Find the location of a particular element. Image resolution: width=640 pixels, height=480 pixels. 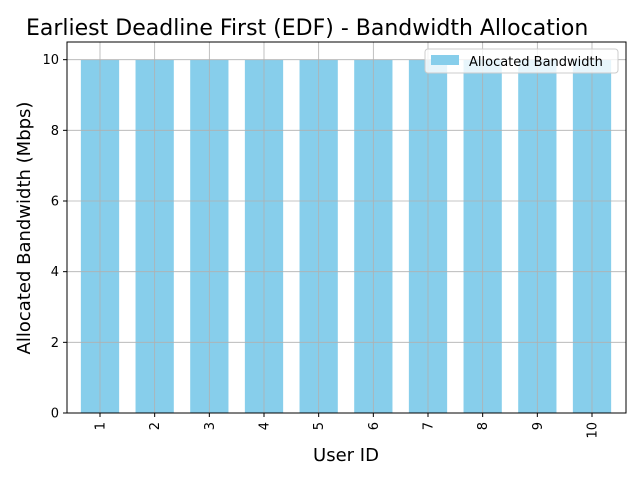

y-tick-label-4: 4 is located at coordinates (55, 272).